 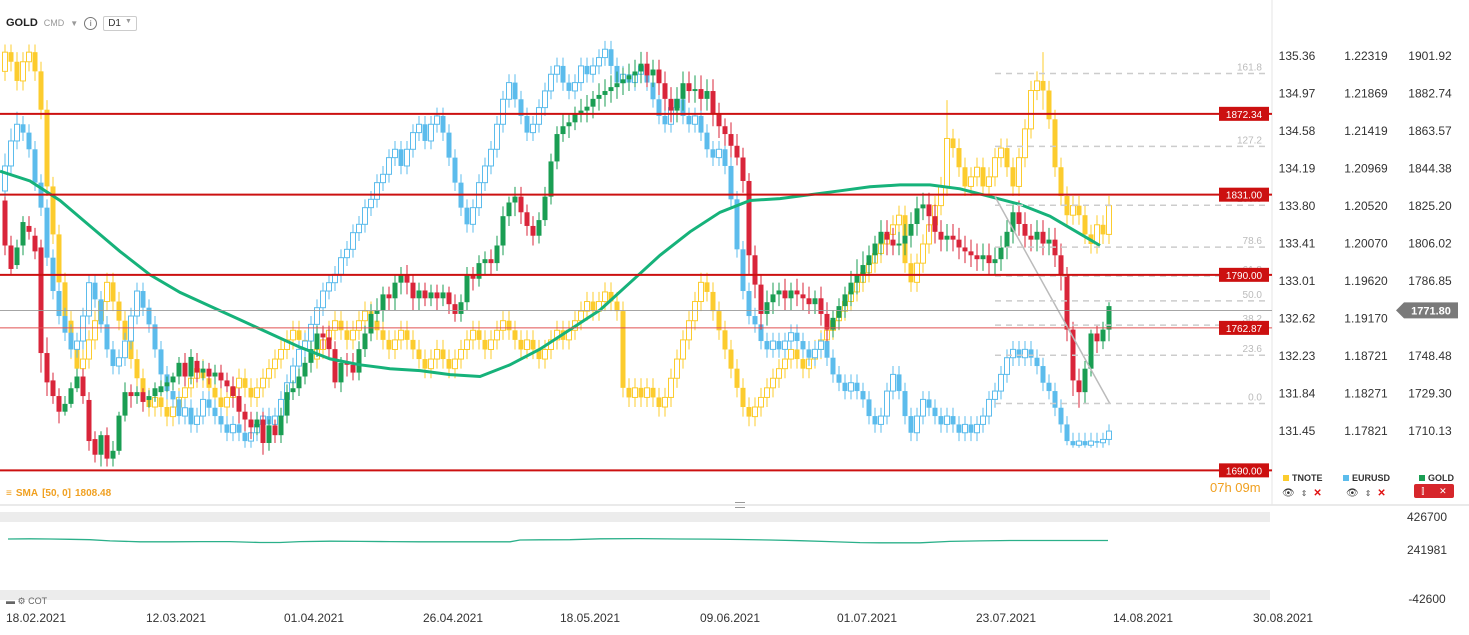 What do you see at coordinates (114, 23) in the screenshot?
I see `timeframe-value: D1` at bounding box center [114, 23].